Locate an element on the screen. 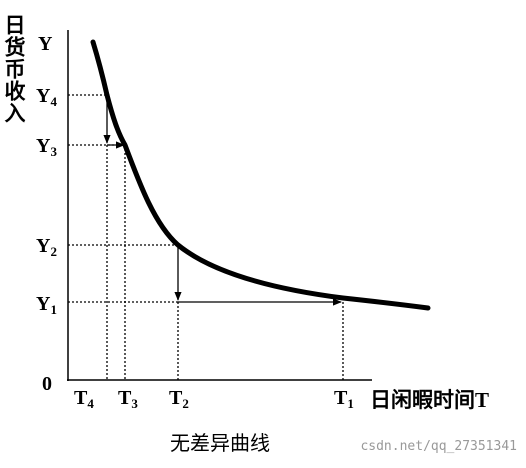 This screenshot has height=468, width=526. watermark: csdn.net/qq_27351341 is located at coordinates (438, 446).